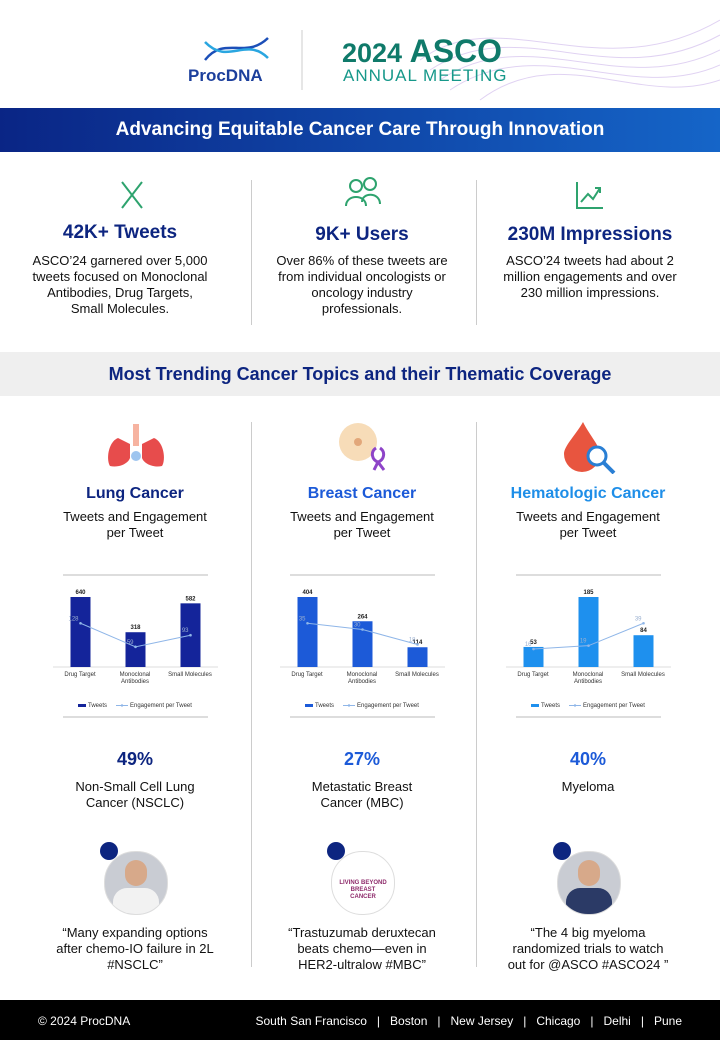 This screenshot has height=1040, width=720. I want to click on chart-svg: 53 185 84 16 19 39 Tweets Engagement per Tweet, so click(588, 646).